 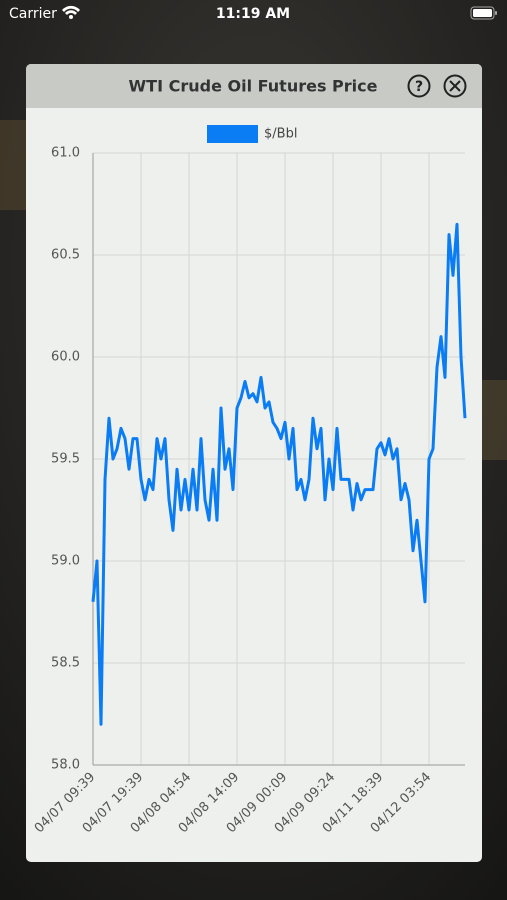 What do you see at coordinates (65, 153) in the screenshot?
I see `y-tick-label: 61.0` at bounding box center [65, 153].